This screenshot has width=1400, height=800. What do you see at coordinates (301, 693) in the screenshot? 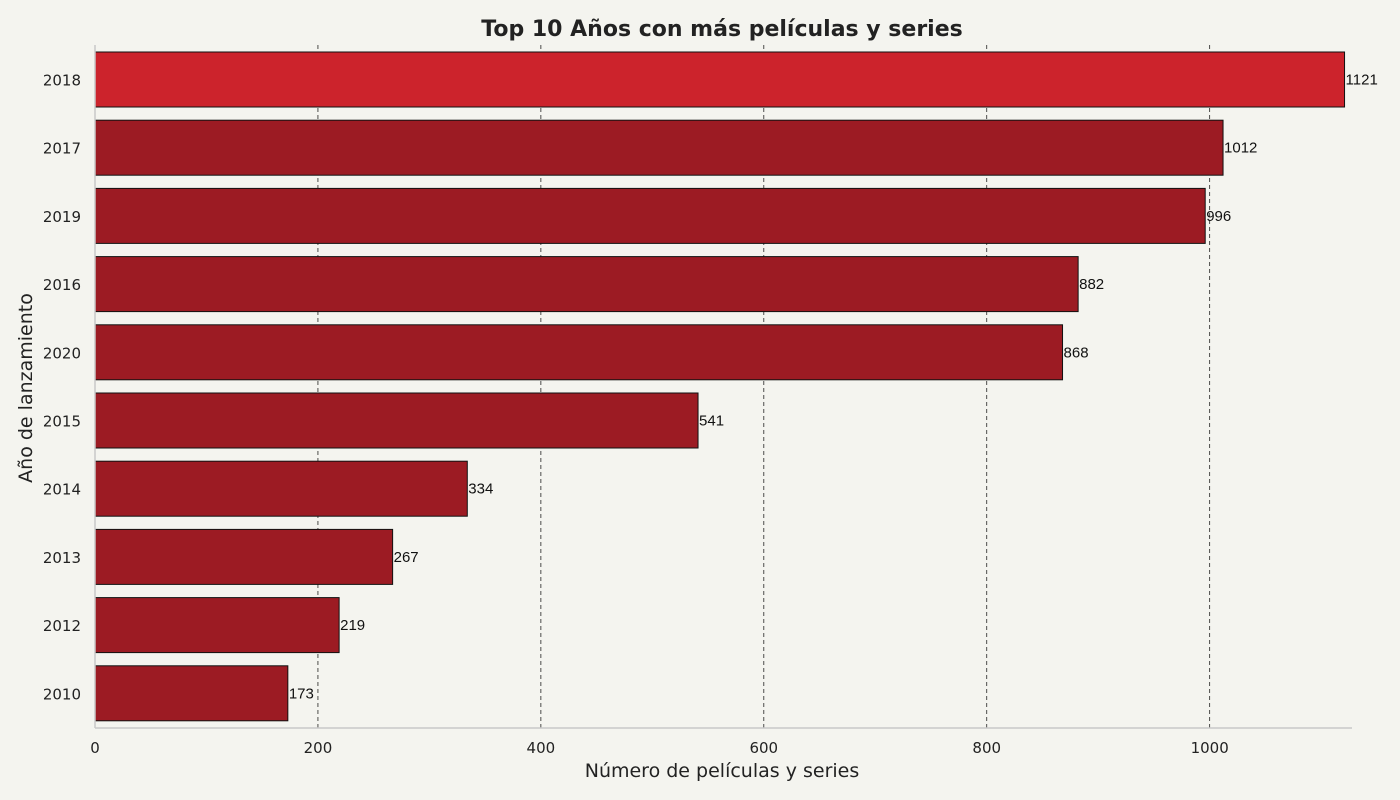
I see `data-label: 173` at bounding box center [301, 693].